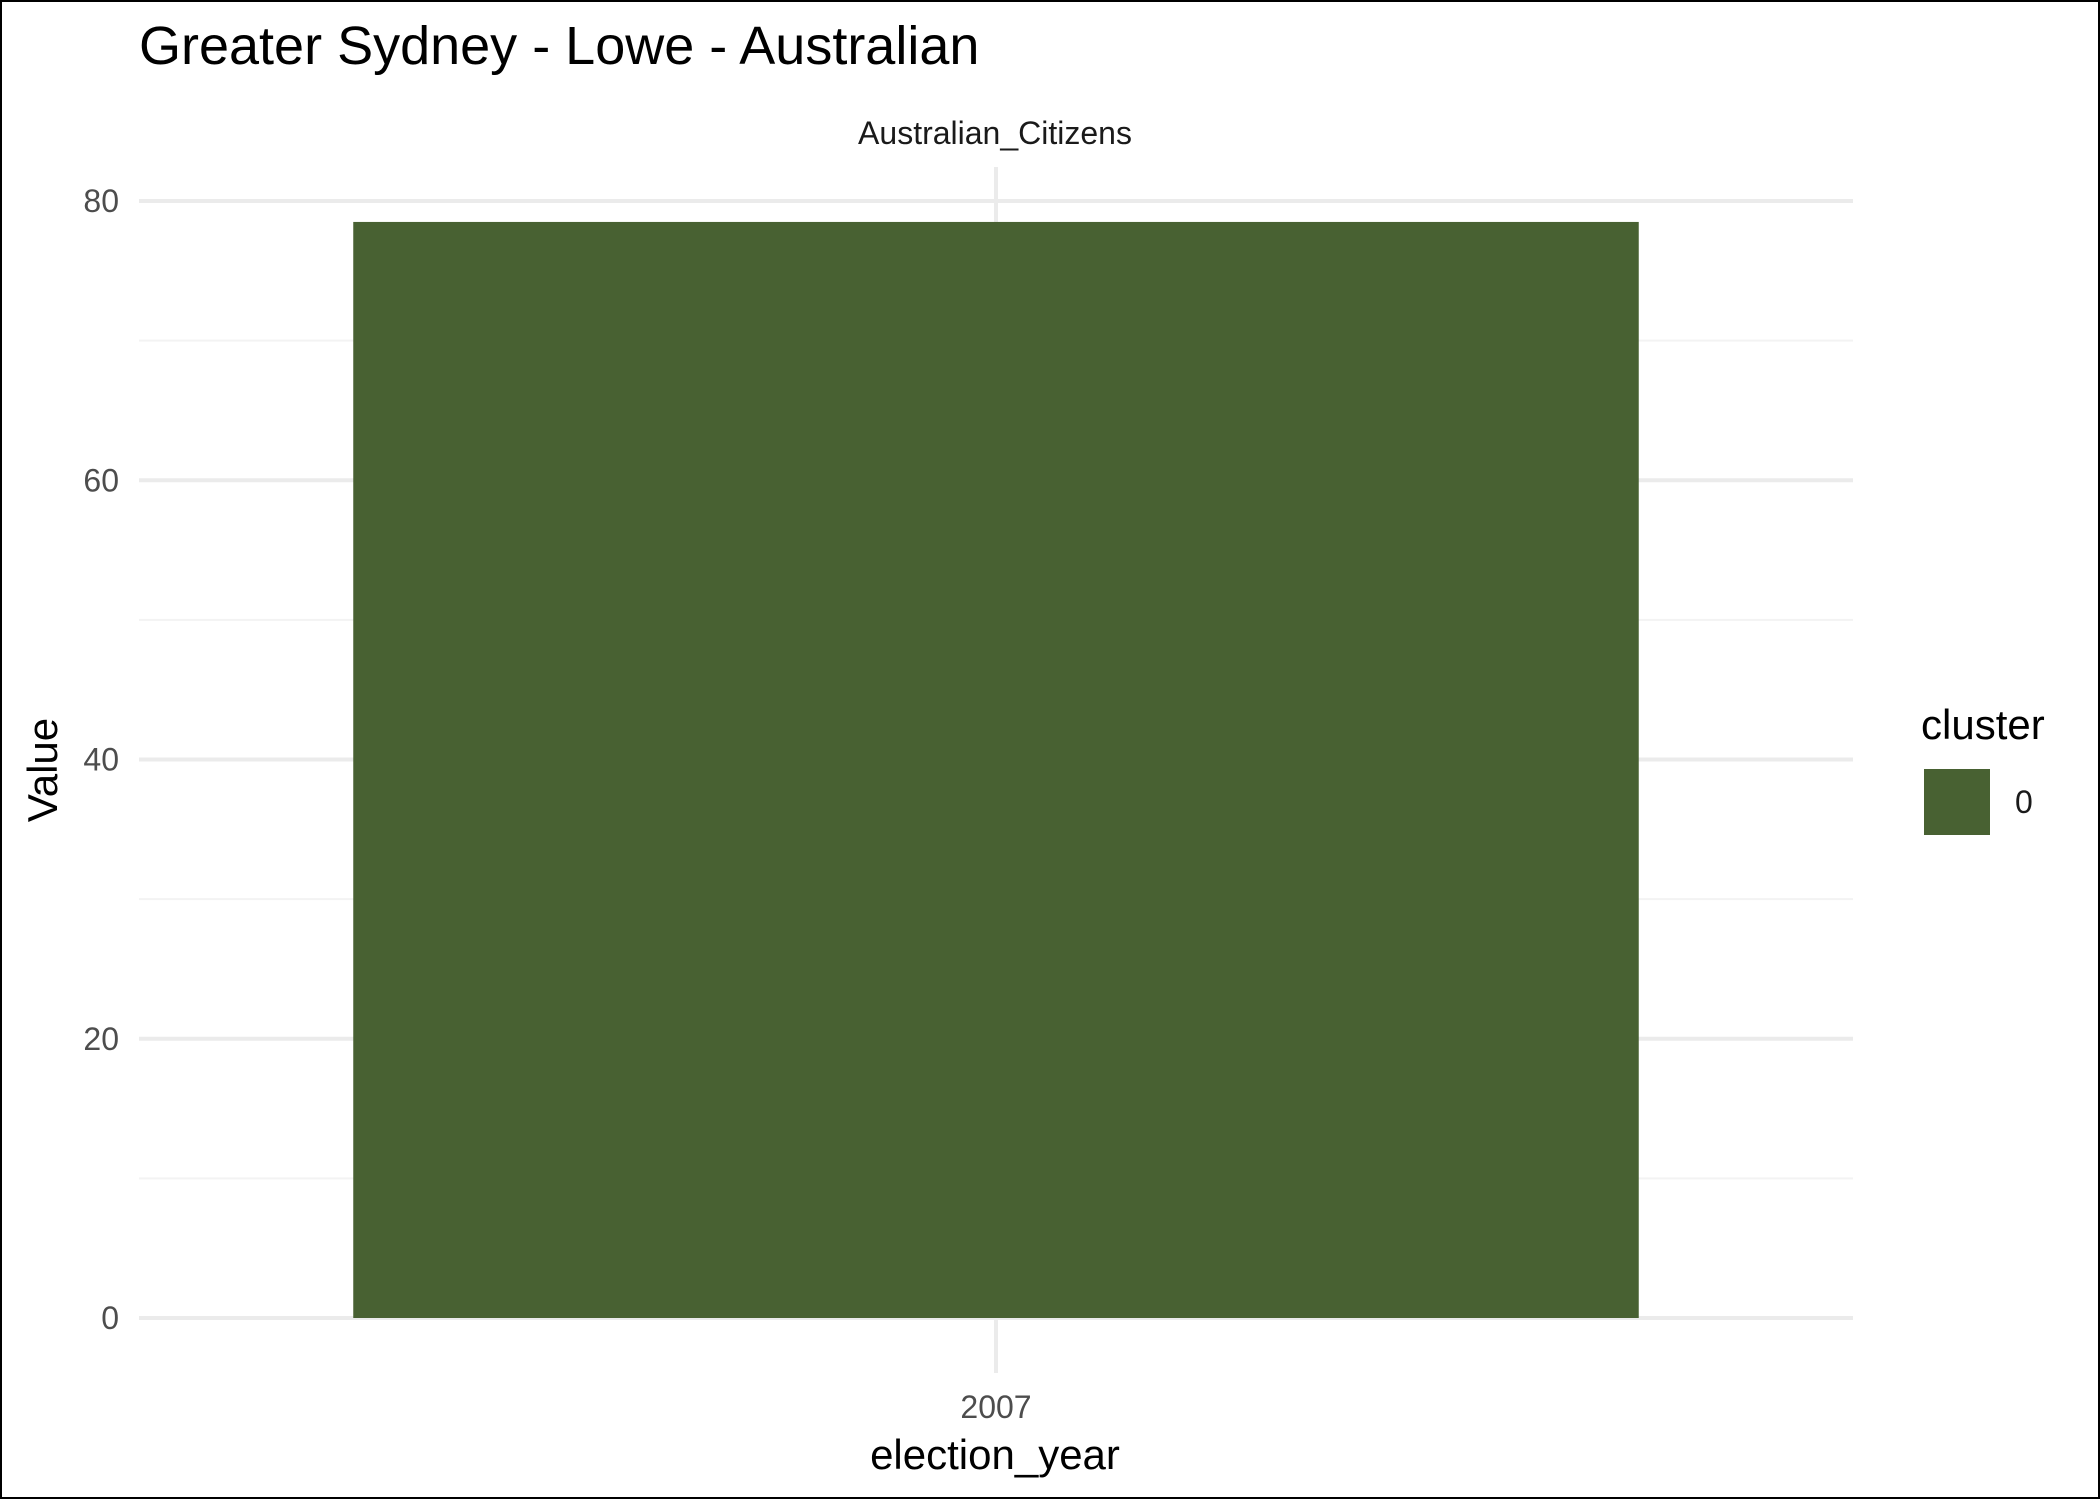 The image size is (2100, 1501). I want to click on chart-title: Greater Sydney - Lowe - Australian, so click(559, 46).